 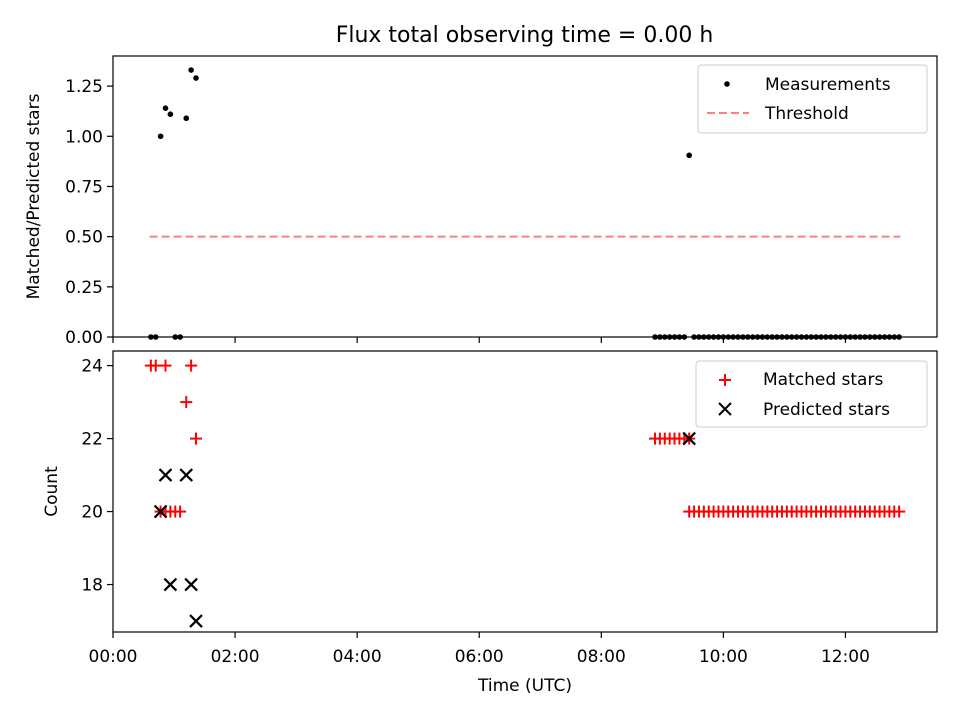 I want to click on legend-measurements-label: Measurements, so click(x=828, y=85).